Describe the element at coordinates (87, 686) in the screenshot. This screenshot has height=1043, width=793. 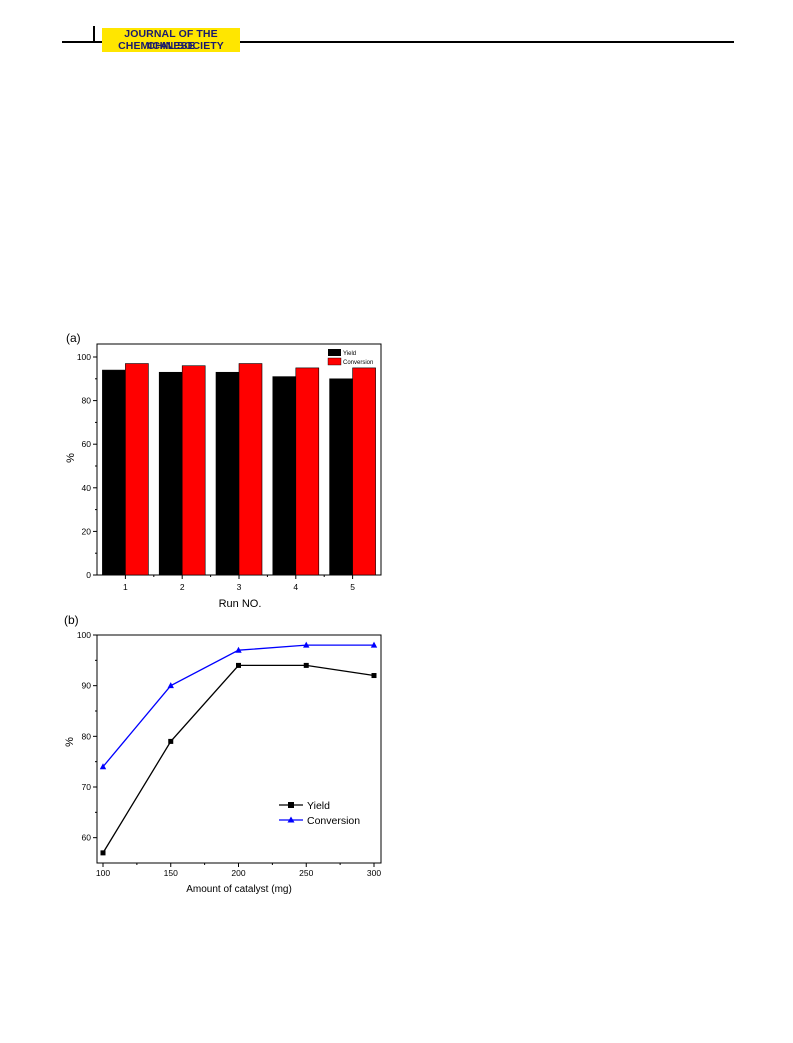
I see `line-y-tick-label: 90` at that location.